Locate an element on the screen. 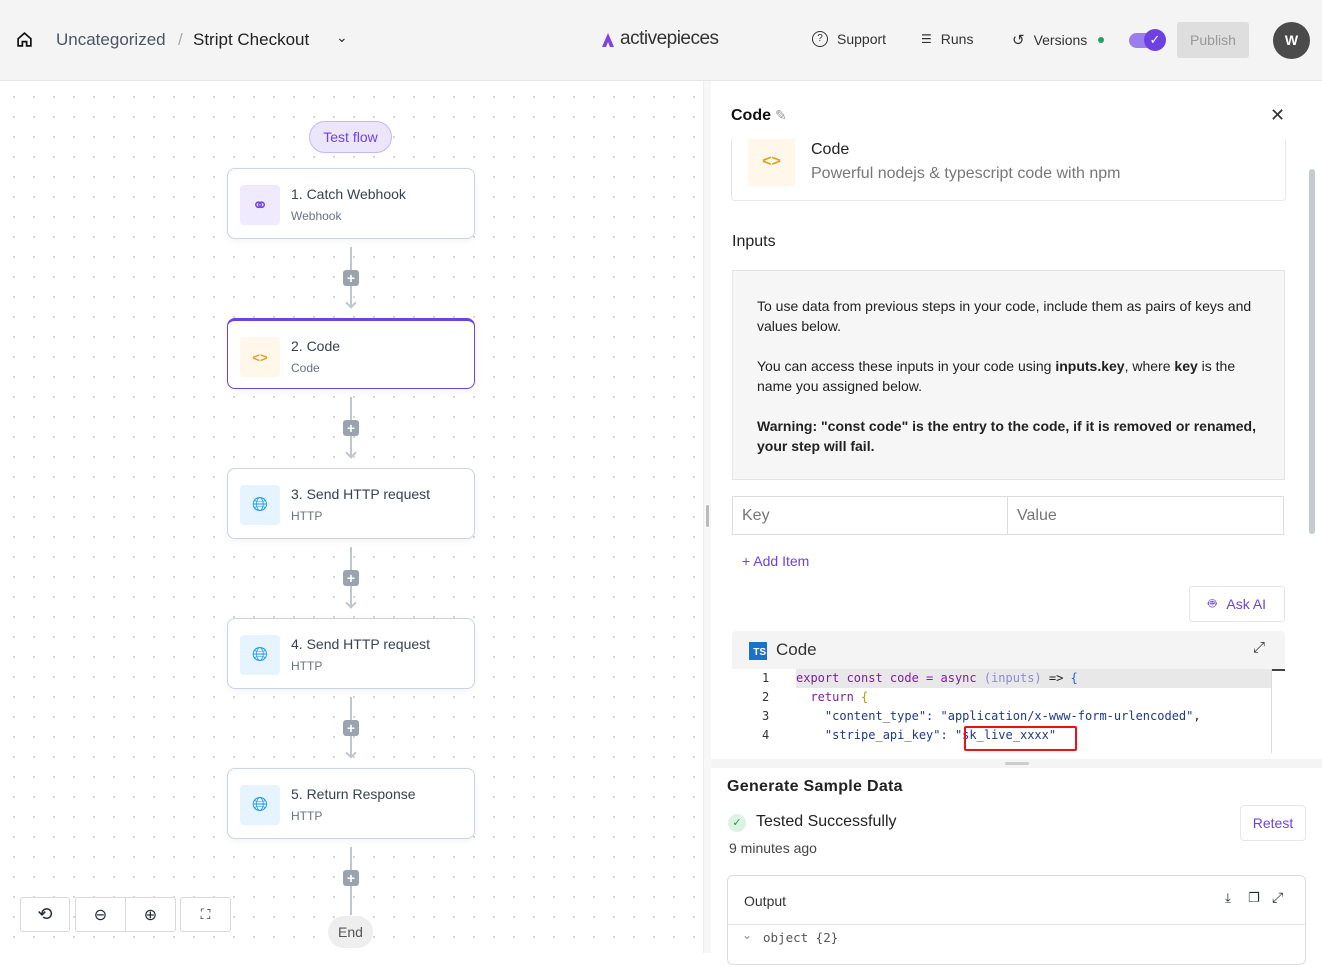 The image size is (1322, 965). step-subtitle: Code is located at coordinates (305, 368).